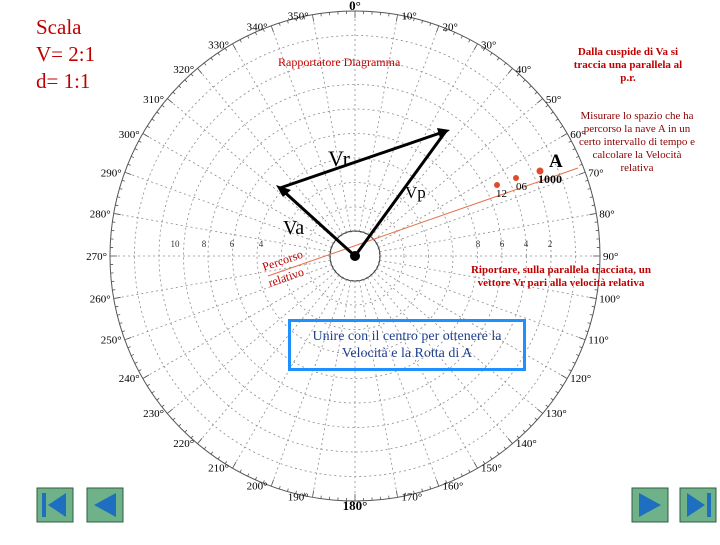 The image size is (720, 545). What do you see at coordinates (111, 174) in the screenshot?
I see `bearing-label: 290°` at bounding box center [111, 174].